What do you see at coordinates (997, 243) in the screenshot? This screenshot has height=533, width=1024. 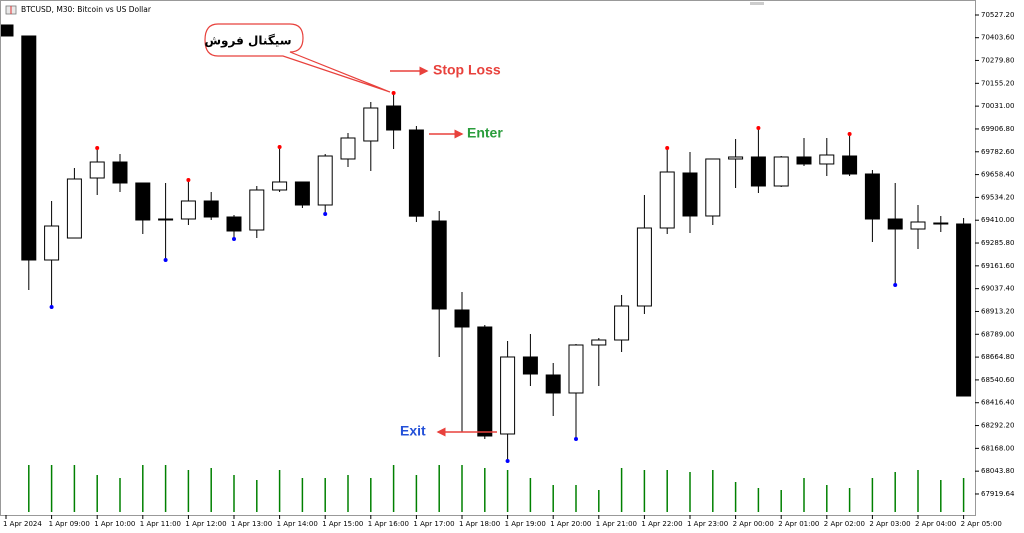 I see `y-tick-label: 69285.80` at bounding box center [997, 243].